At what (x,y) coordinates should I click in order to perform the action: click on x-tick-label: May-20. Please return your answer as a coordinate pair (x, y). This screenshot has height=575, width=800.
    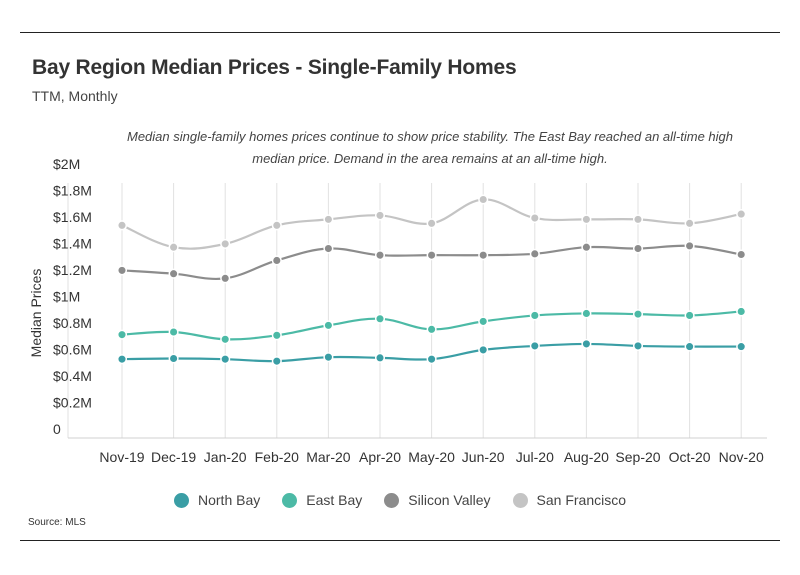
    Looking at the image, I should click on (431, 457).